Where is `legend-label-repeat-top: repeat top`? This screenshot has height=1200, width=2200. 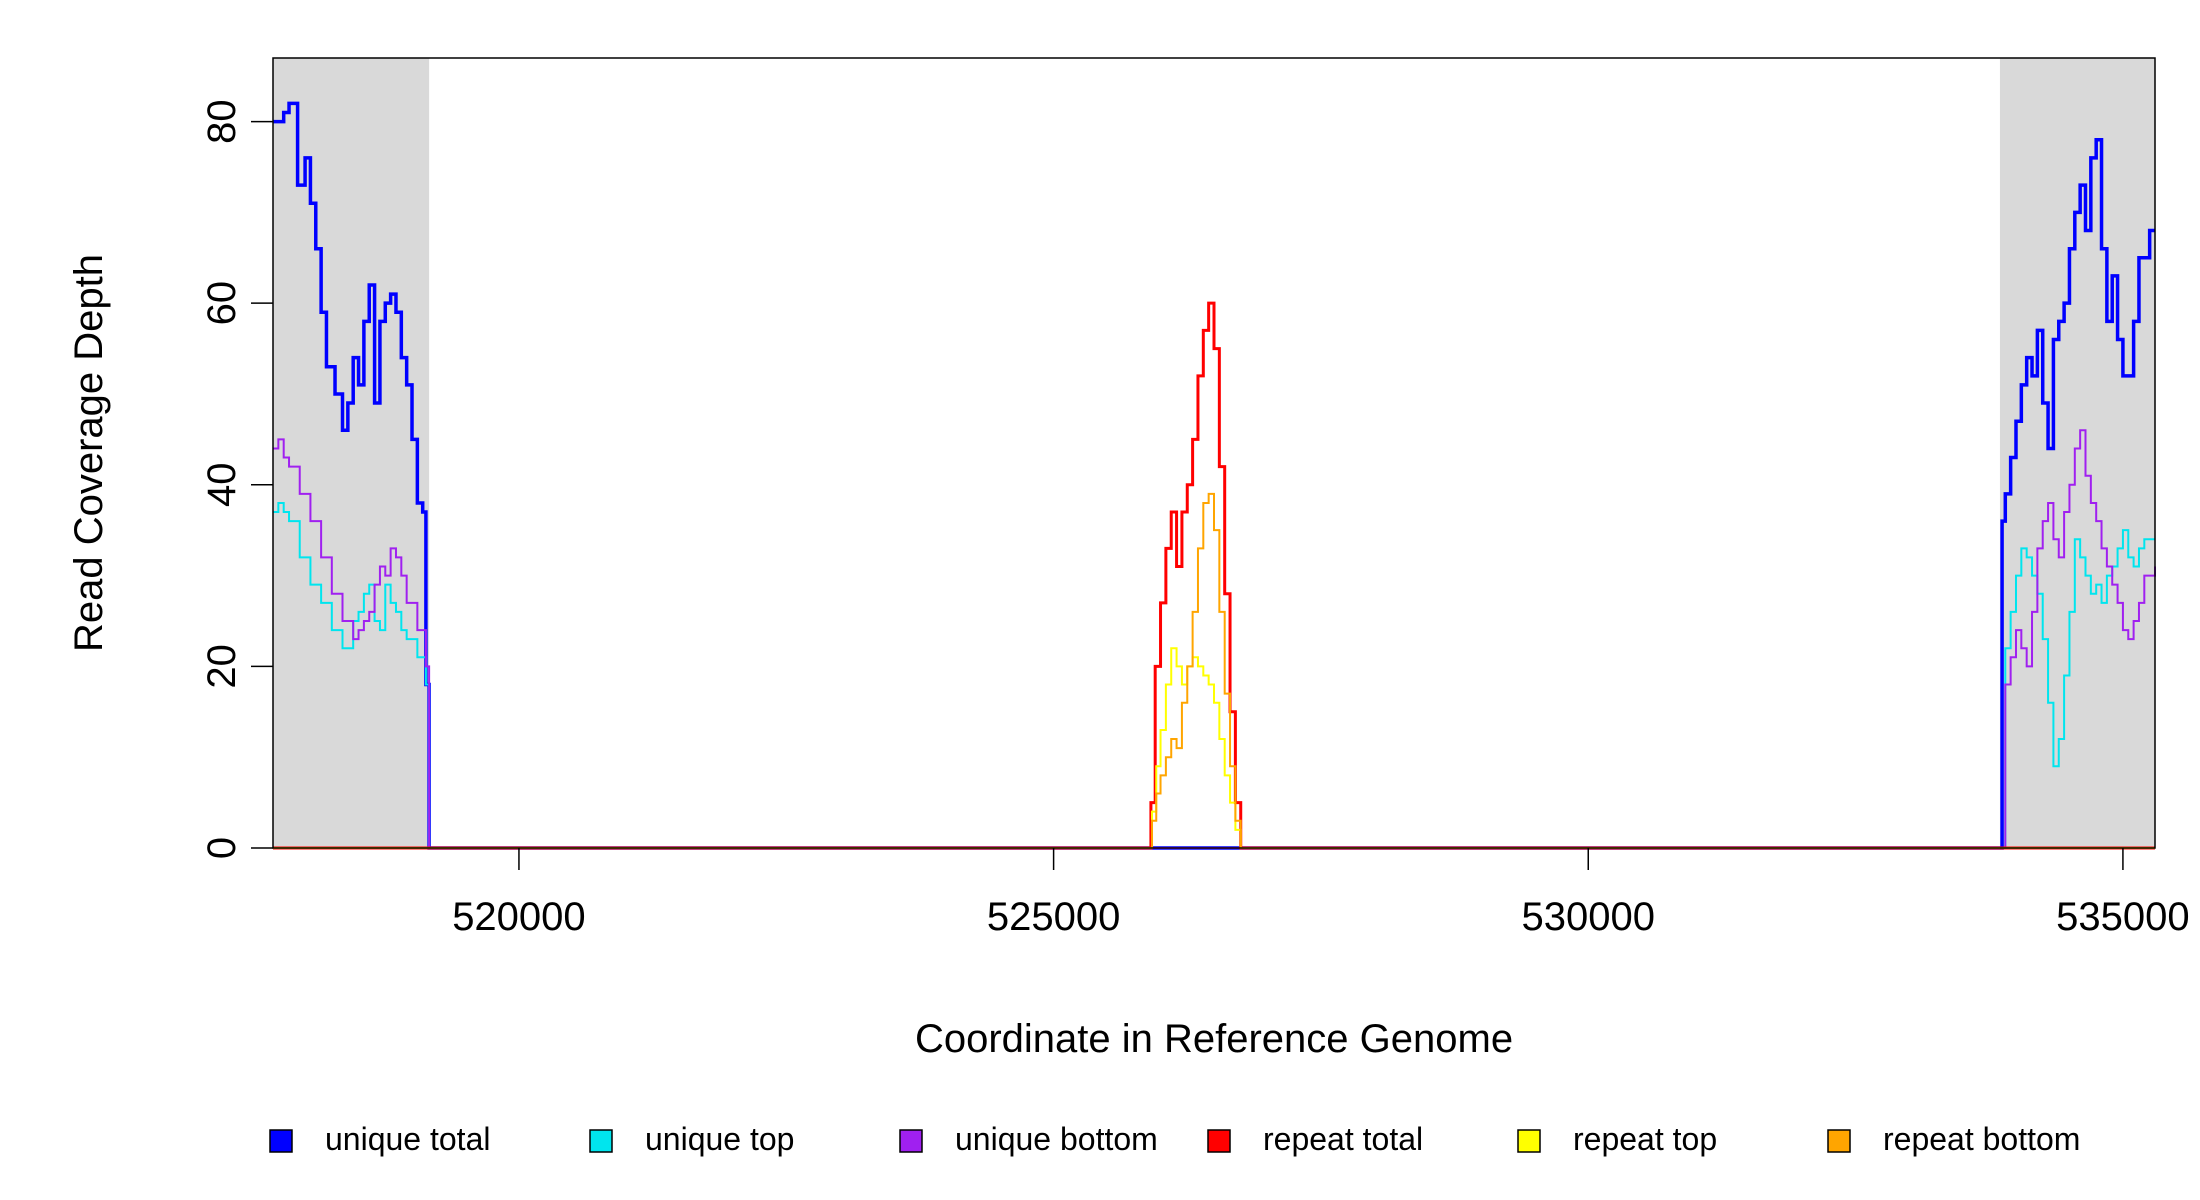 legend-label-repeat-top: repeat top is located at coordinates (1645, 1139).